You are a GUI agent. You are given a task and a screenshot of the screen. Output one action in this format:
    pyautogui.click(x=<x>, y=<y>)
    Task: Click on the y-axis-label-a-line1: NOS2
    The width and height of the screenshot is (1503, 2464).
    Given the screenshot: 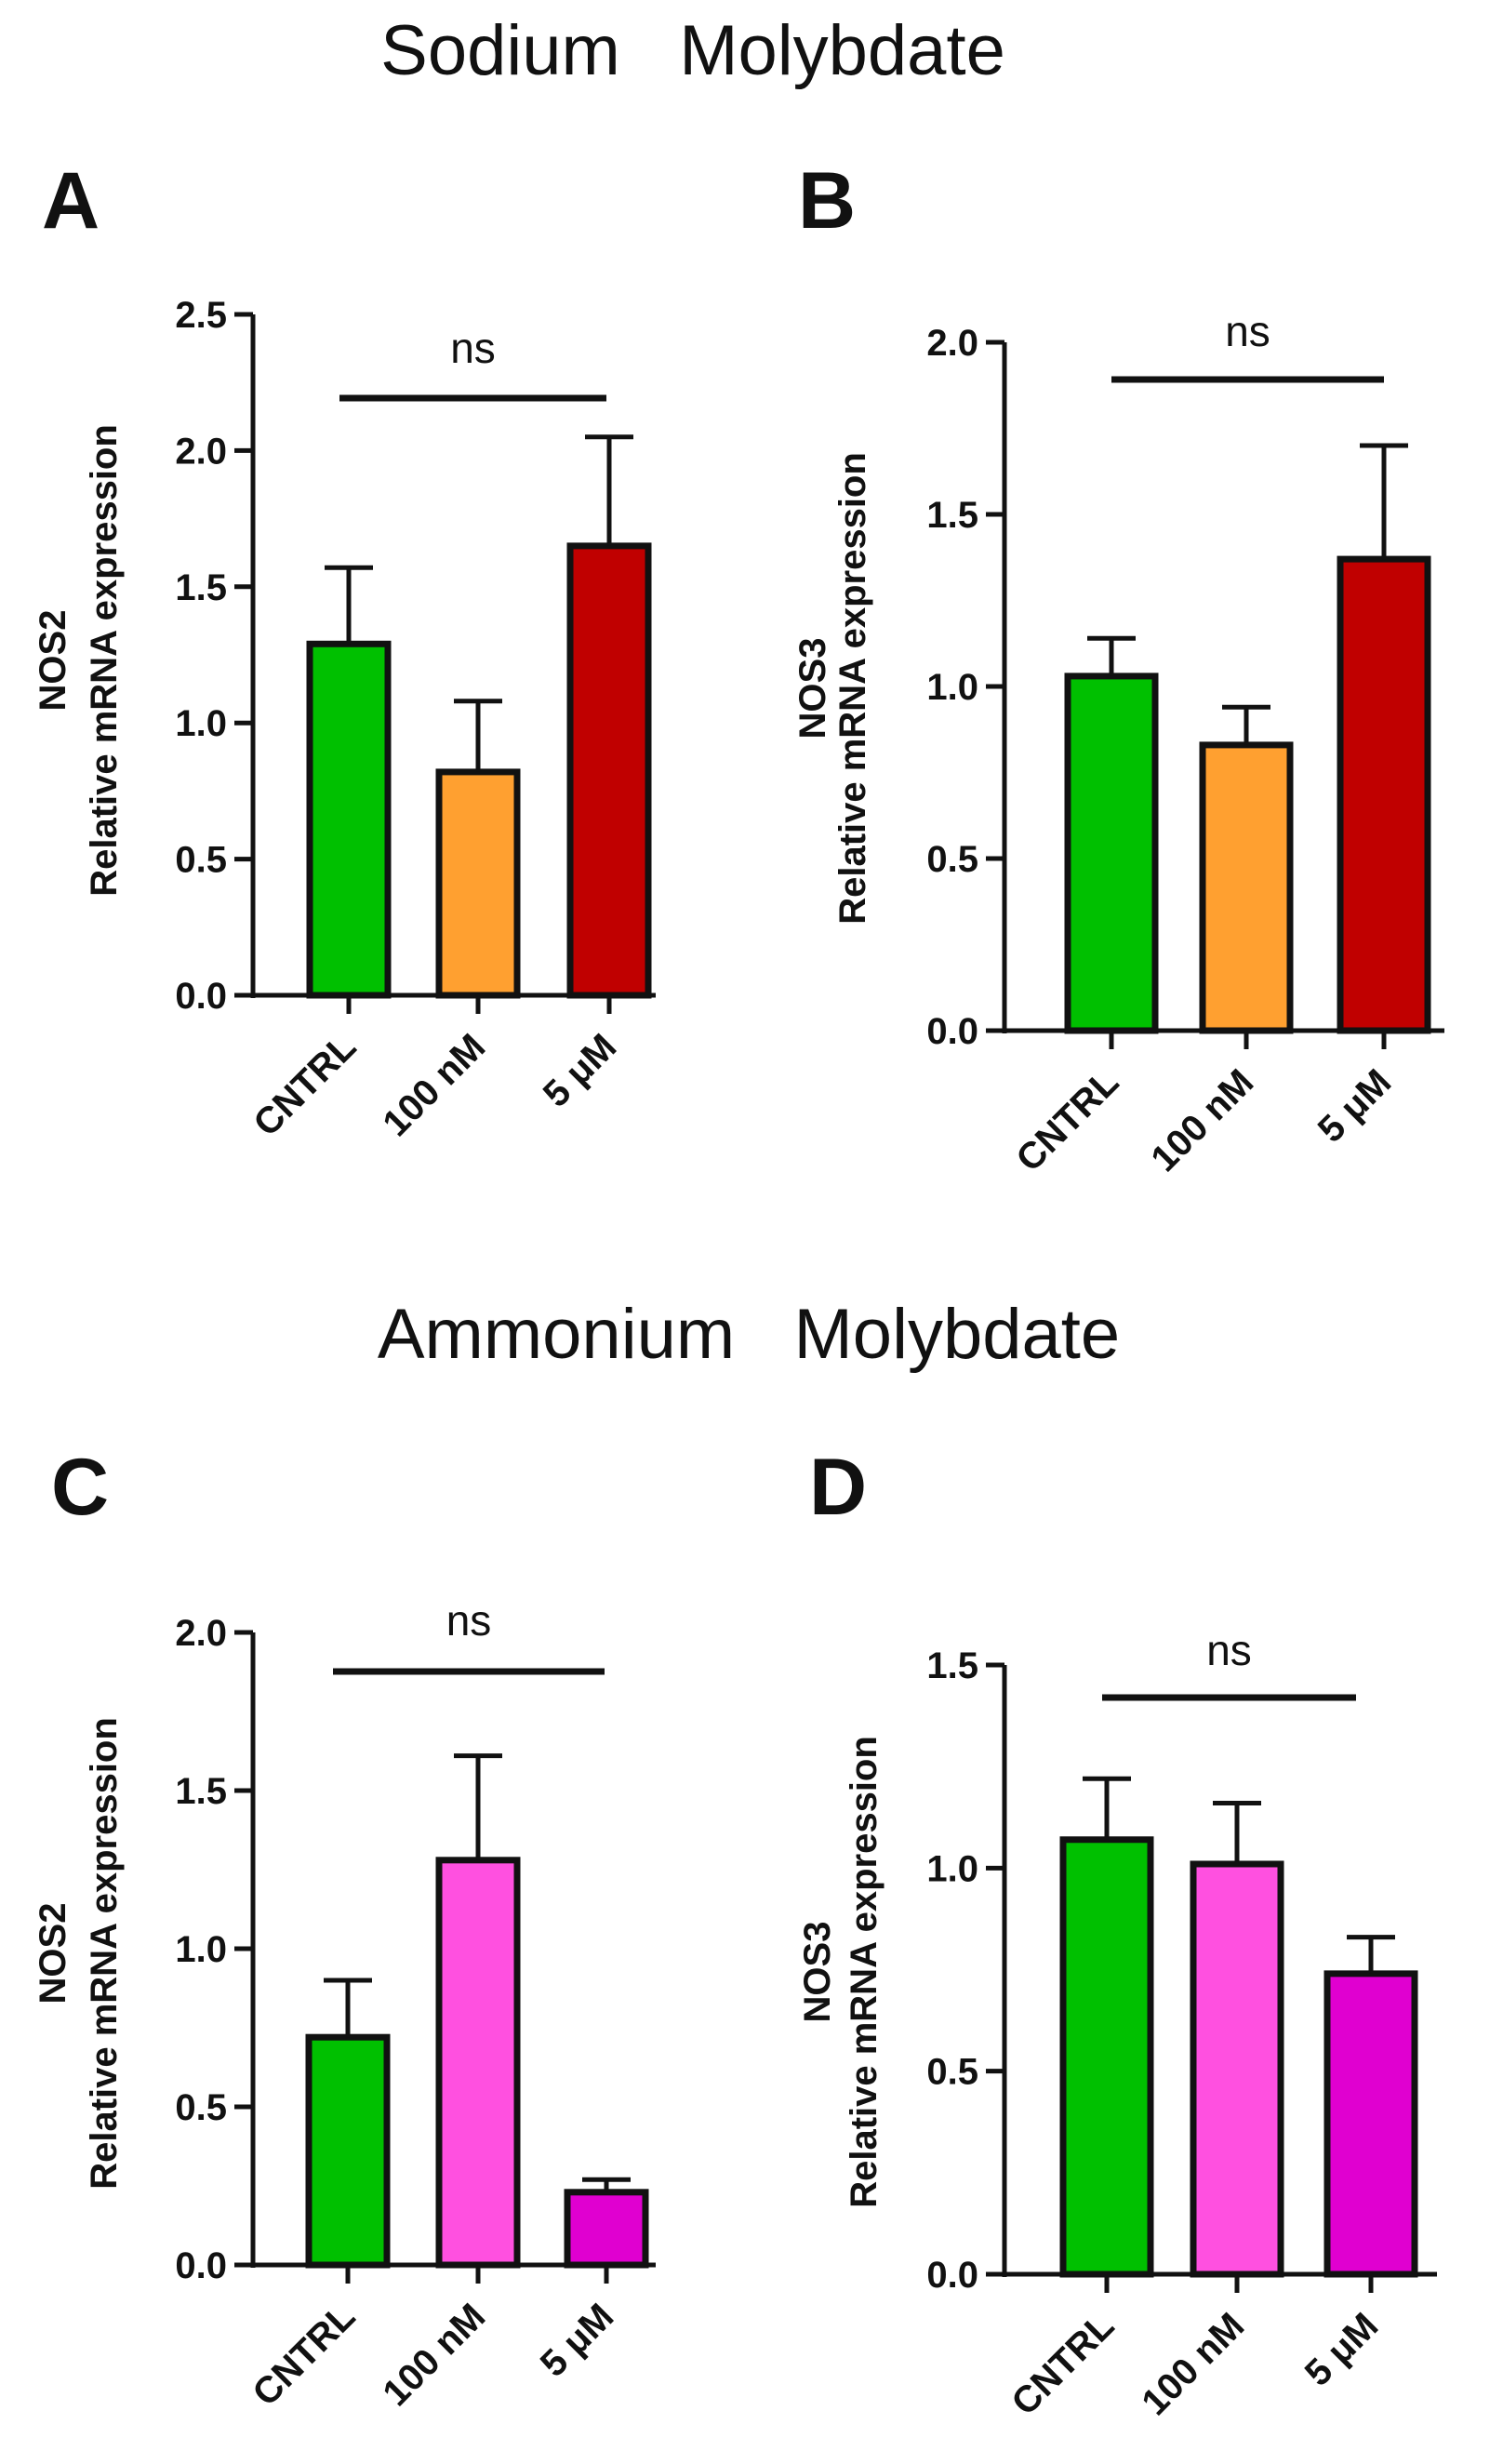 What is the action you would take?
    pyautogui.click(x=53, y=661)
    